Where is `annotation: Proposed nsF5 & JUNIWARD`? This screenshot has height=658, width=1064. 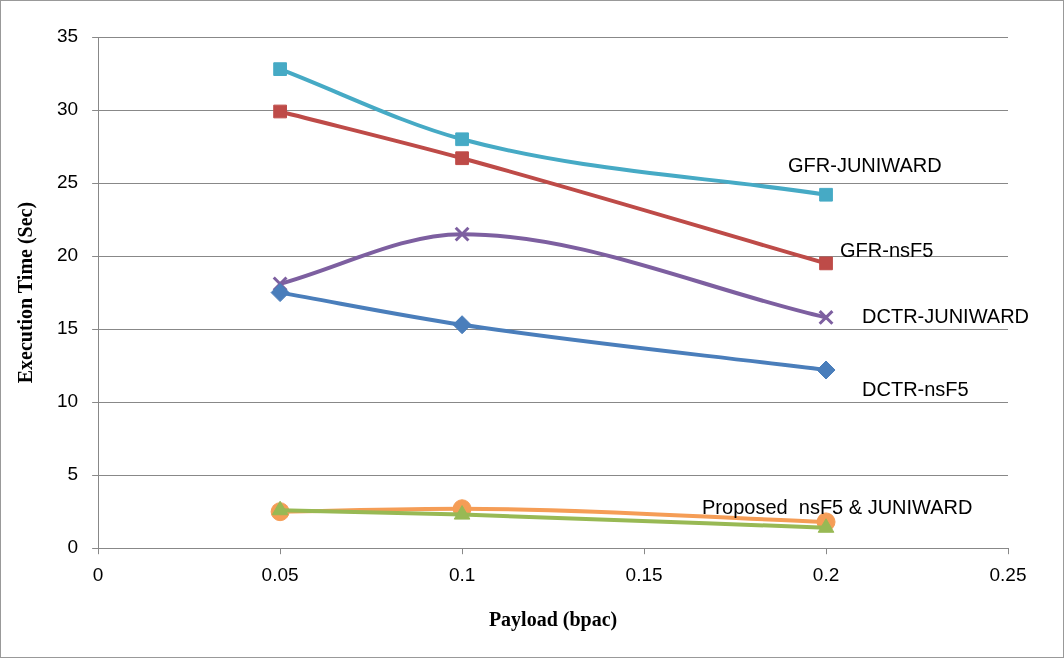 annotation: Proposed nsF5 & JUNIWARD is located at coordinates (837, 507).